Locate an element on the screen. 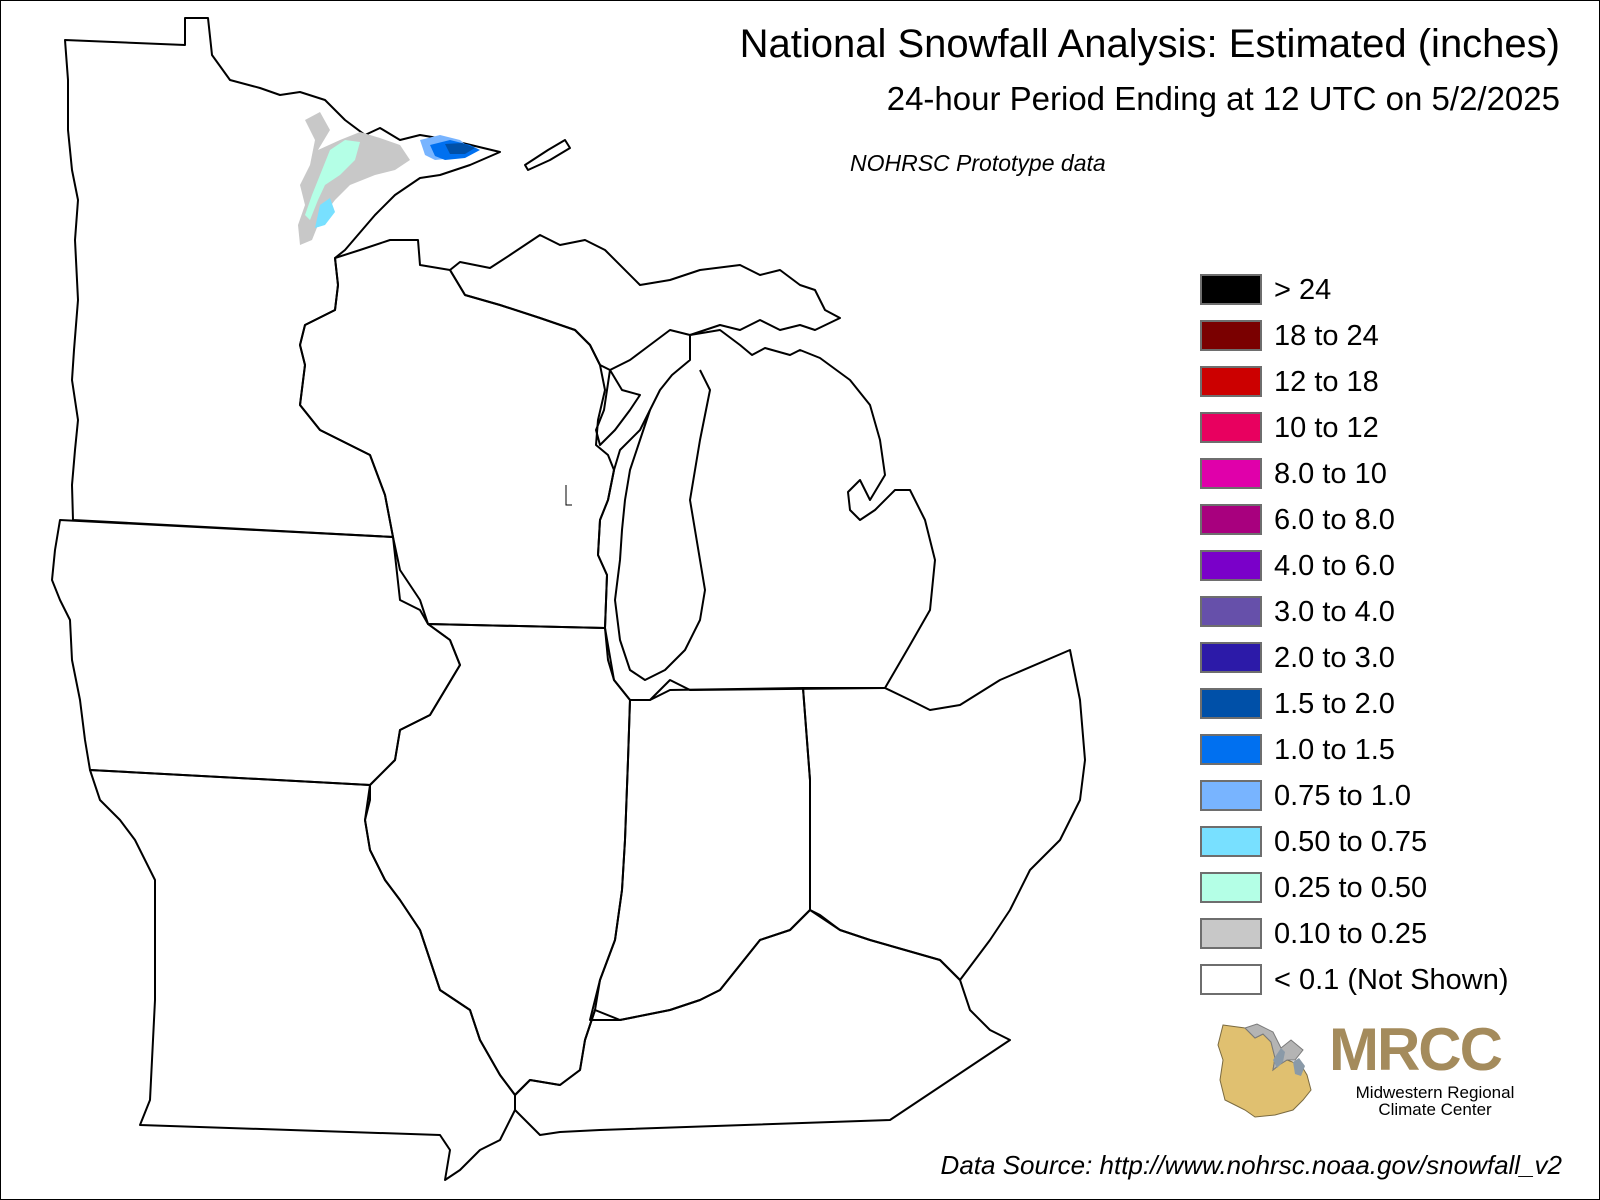  legend-item: 12 to 18 is located at coordinates (1390, 384).